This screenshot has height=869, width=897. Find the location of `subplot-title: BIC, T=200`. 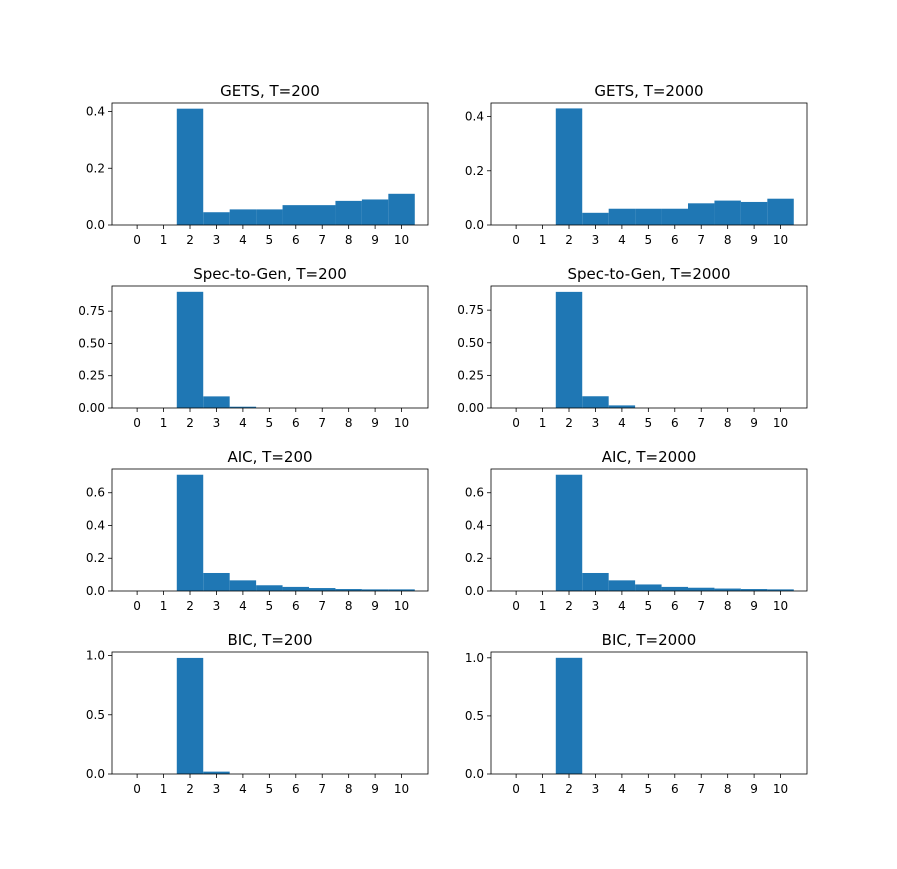

subplot-title: BIC, T=200 is located at coordinates (269, 640).